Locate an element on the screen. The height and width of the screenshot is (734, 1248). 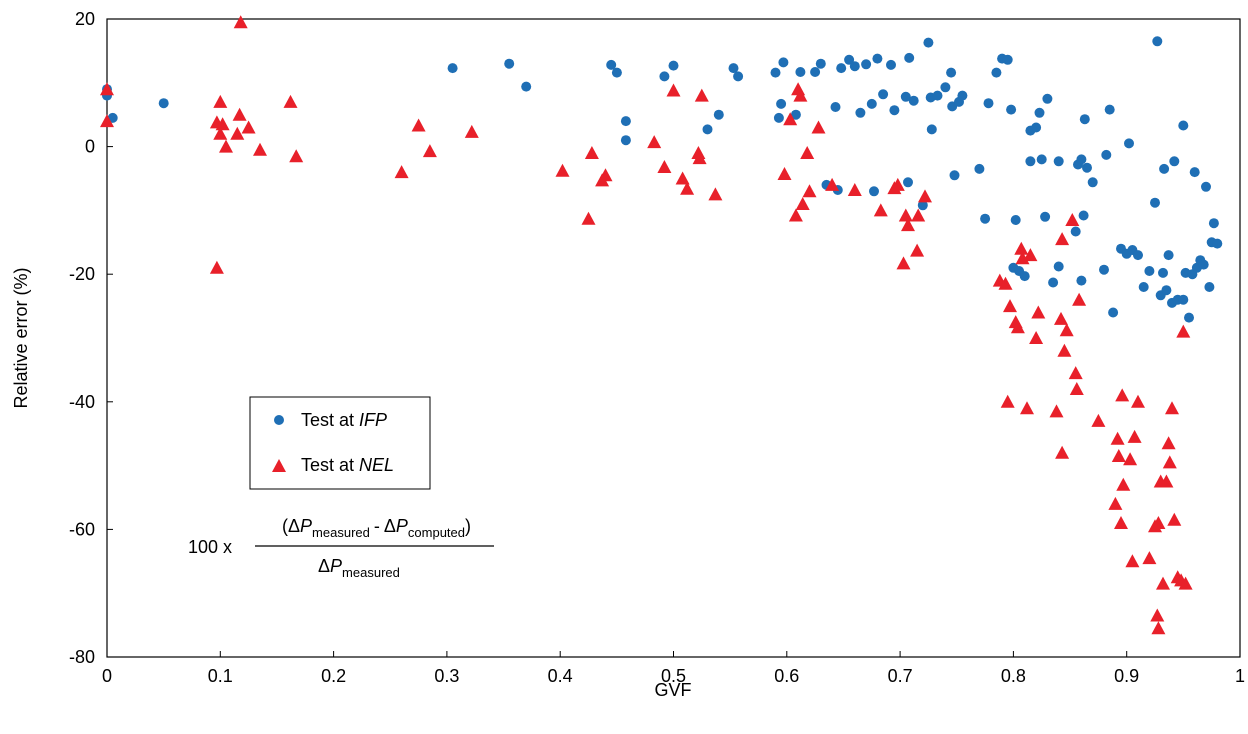
x-tick-label: 0.2 is located at coordinates (333, 676).